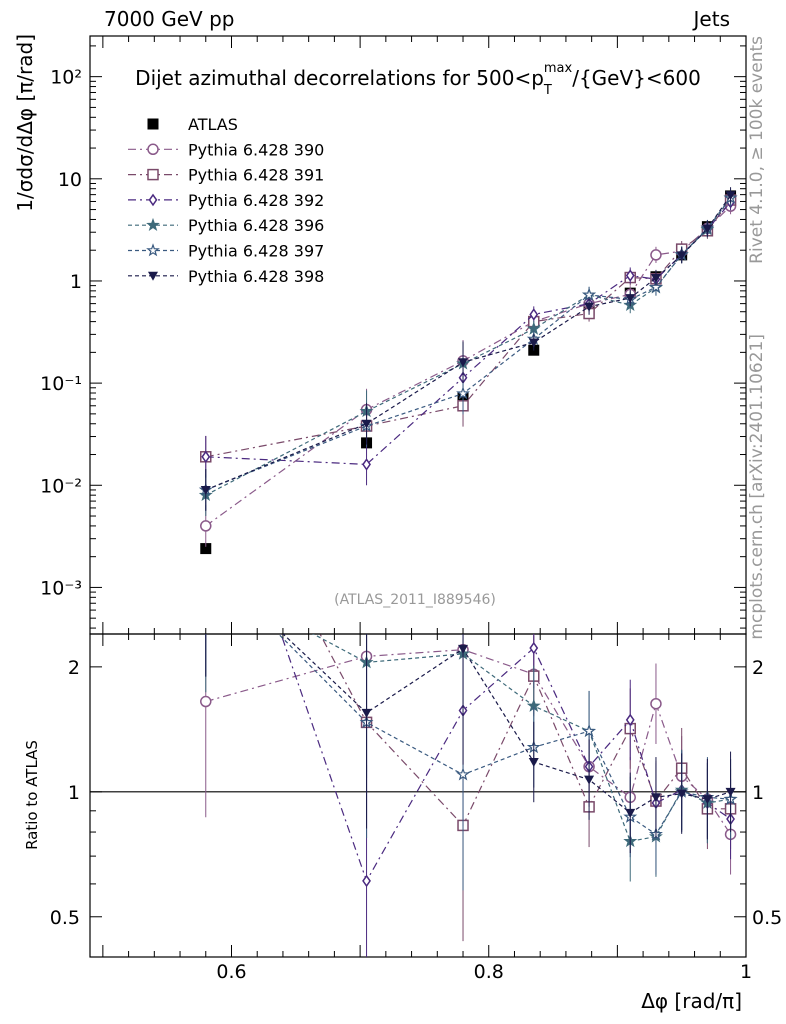 This screenshot has width=786, height=1024. Describe the element at coordinates (256, 149) in the screenshot. I see `legend-label: Pythia 6.428 390` at that location.